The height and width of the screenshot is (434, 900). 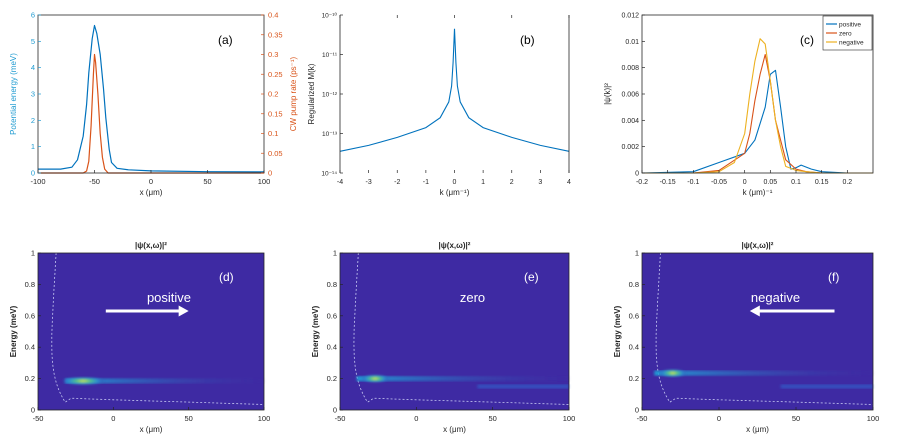 What do you see at coordinates (796, 418) in the screenshot?
I see `panel-f-xtick-label: 50` at bounding box center [796, 418].